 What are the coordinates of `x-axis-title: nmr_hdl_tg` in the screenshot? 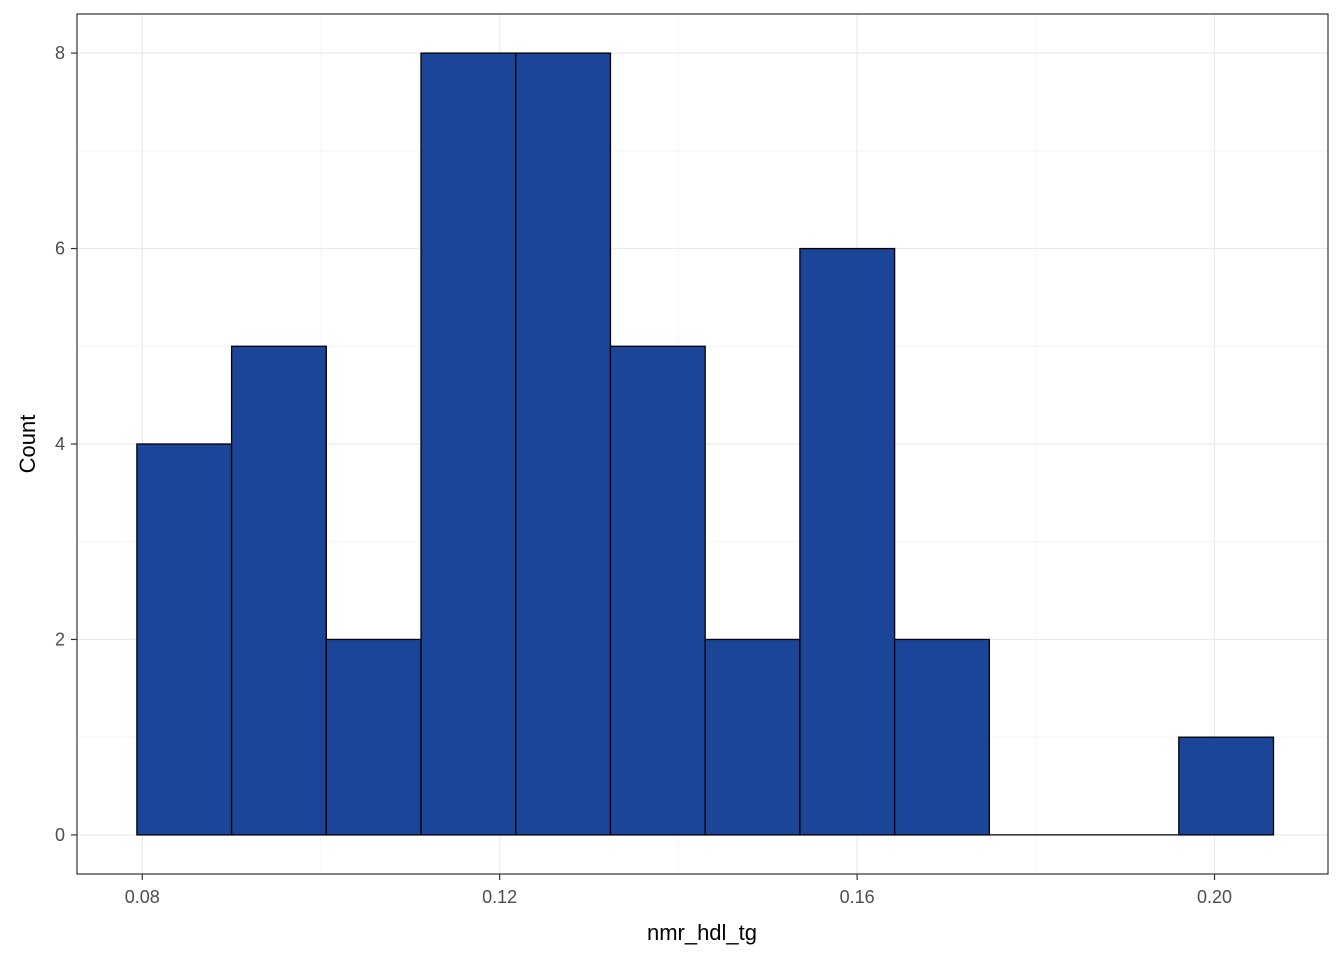 It's located at (702, 932).